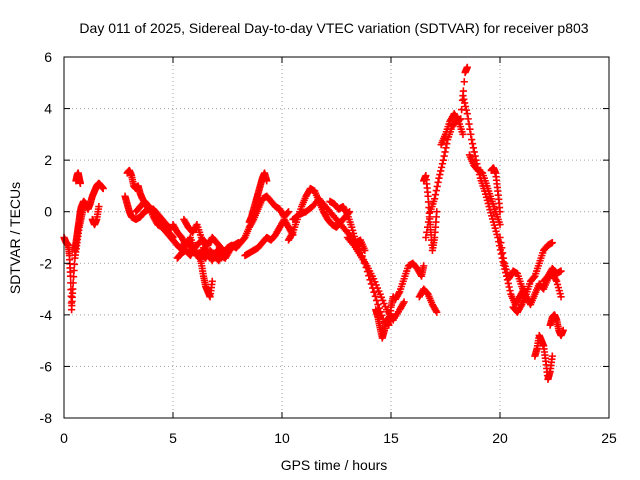 This screenshot has height=480, width=640. What do you see at coordinates (48, 109) in the screenshot?
I see `y-tick-label: 4` at bounding box center [48, 109].